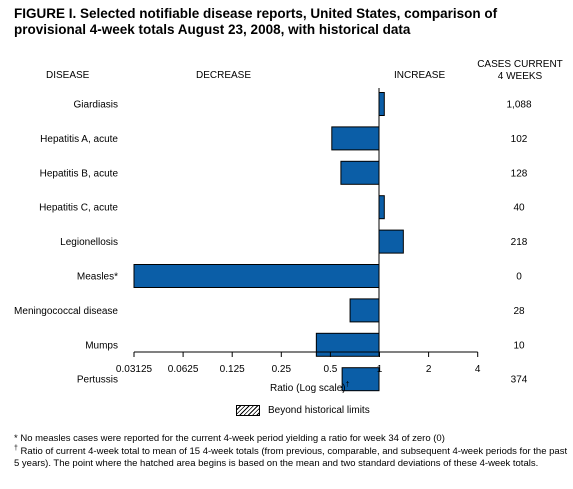 The height and width of the screenshot is (489, 573). Describe the element at coordinates (519, 311) in the screenshot. I see `cases-value: 28` at that location.